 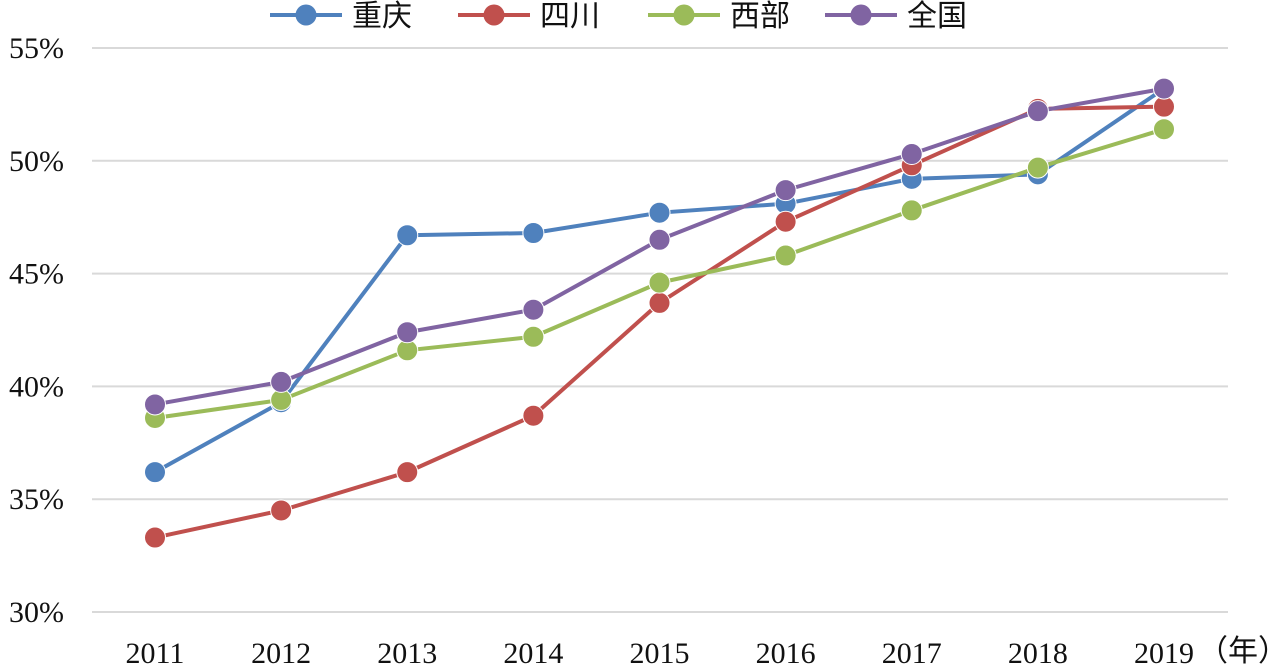 What do you see at coordinates (570, 17) in the screenshot?
I see `legend-label: 四川` at bounding box center [570, 17].